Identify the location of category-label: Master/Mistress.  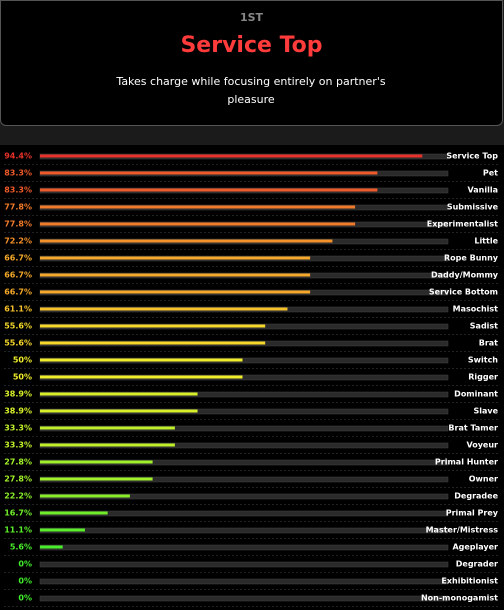
(462, 530).